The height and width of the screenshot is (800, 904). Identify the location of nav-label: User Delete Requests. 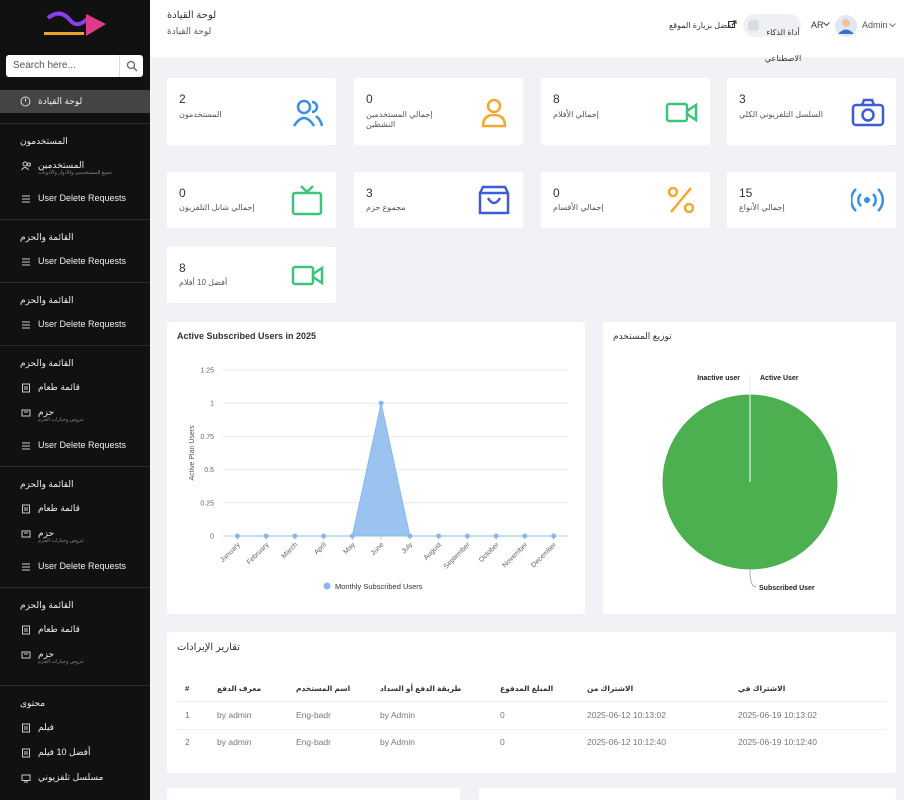
(82, 324).